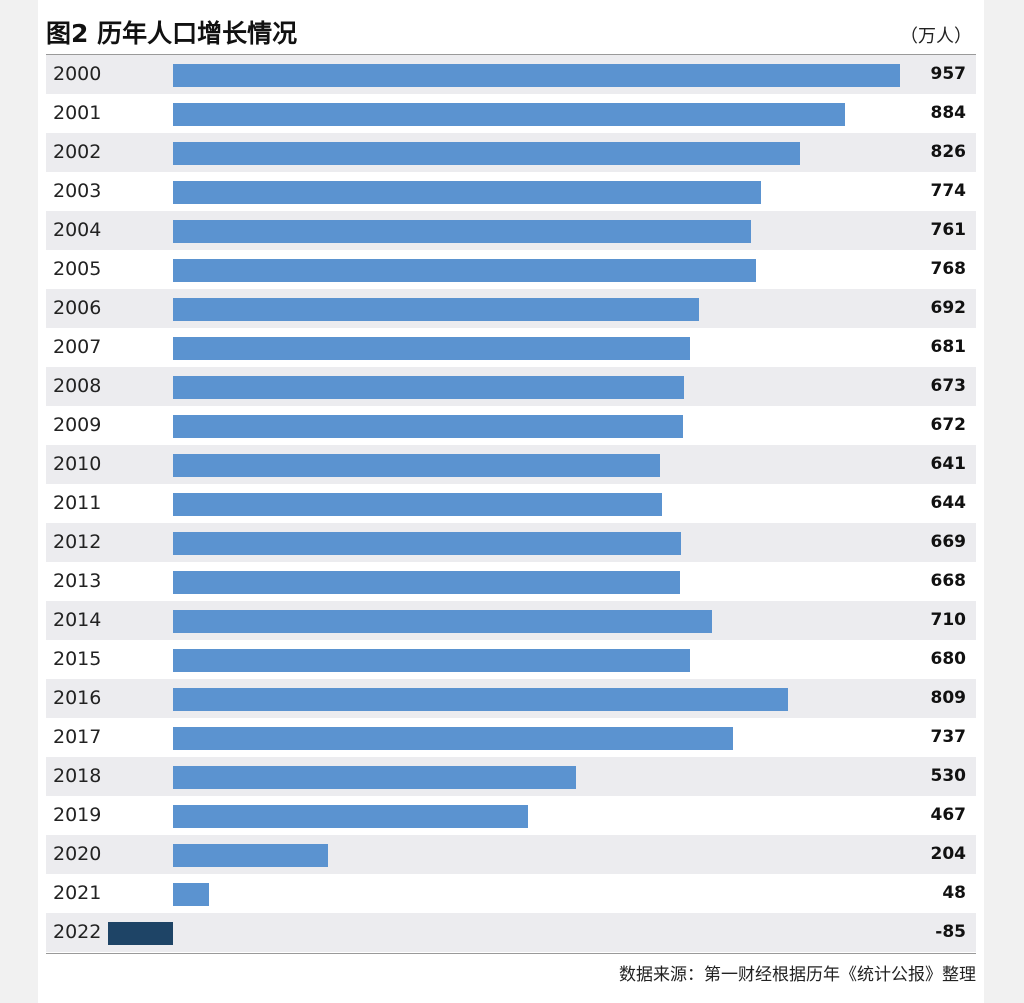  I want to click on data-label: 204, so click(948, 854).